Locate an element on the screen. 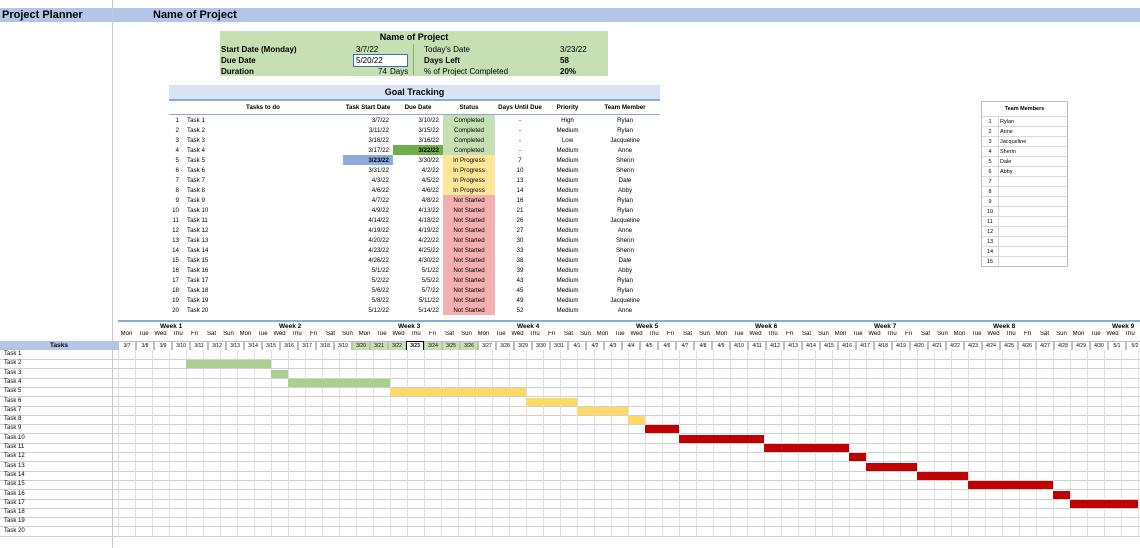  task-name: Task 8 is located at coordinates (196, 190).